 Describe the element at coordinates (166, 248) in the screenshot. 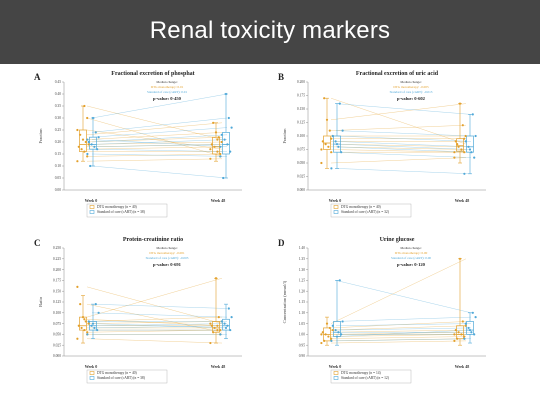

I see `median-change-title: Median change:` at that location.